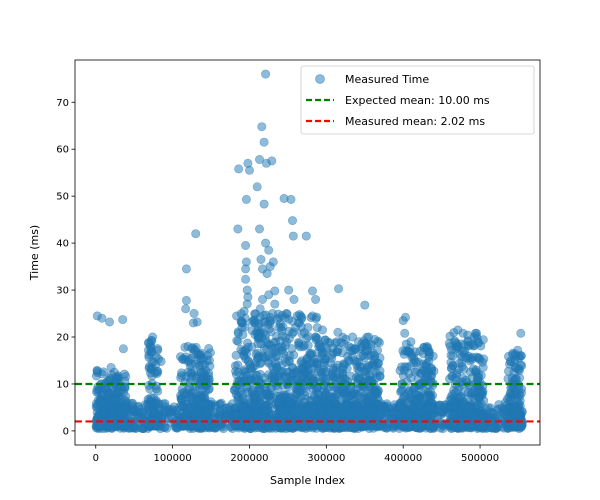  I want to click on x-tick-label: 0, so click(96, 458).